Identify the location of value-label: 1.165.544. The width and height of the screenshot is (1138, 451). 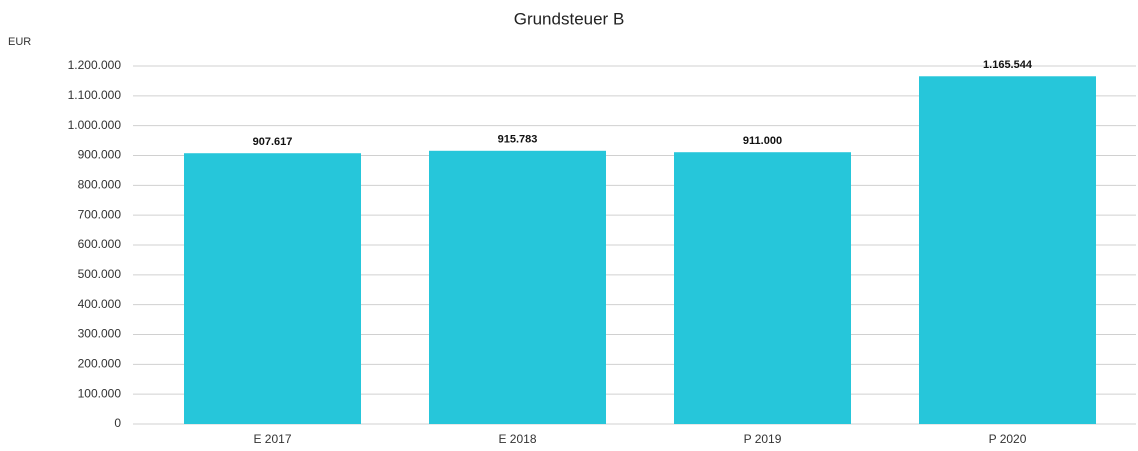
(1008, 65).